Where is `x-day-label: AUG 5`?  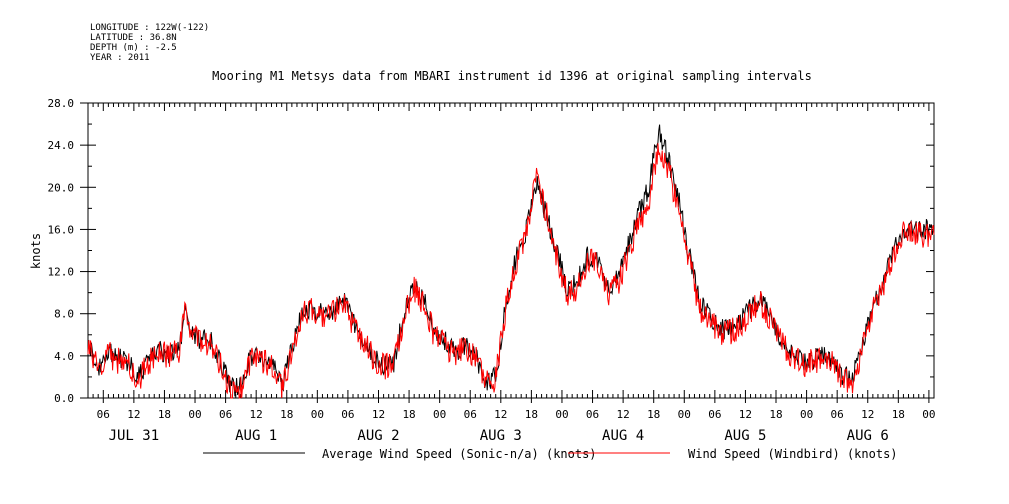 x-day-label: AUG 5 is located at coordinates (745, 436).